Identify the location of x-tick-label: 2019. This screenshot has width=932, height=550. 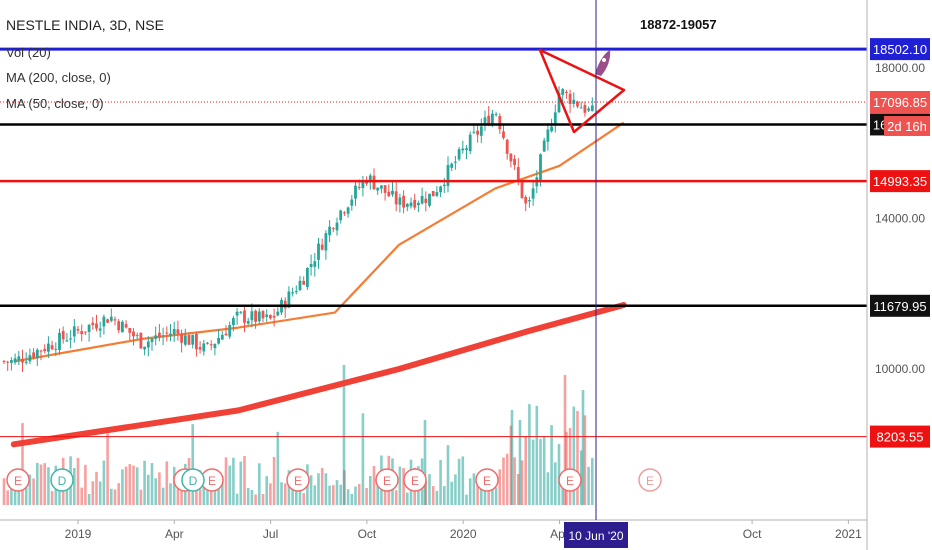
(78, 534).